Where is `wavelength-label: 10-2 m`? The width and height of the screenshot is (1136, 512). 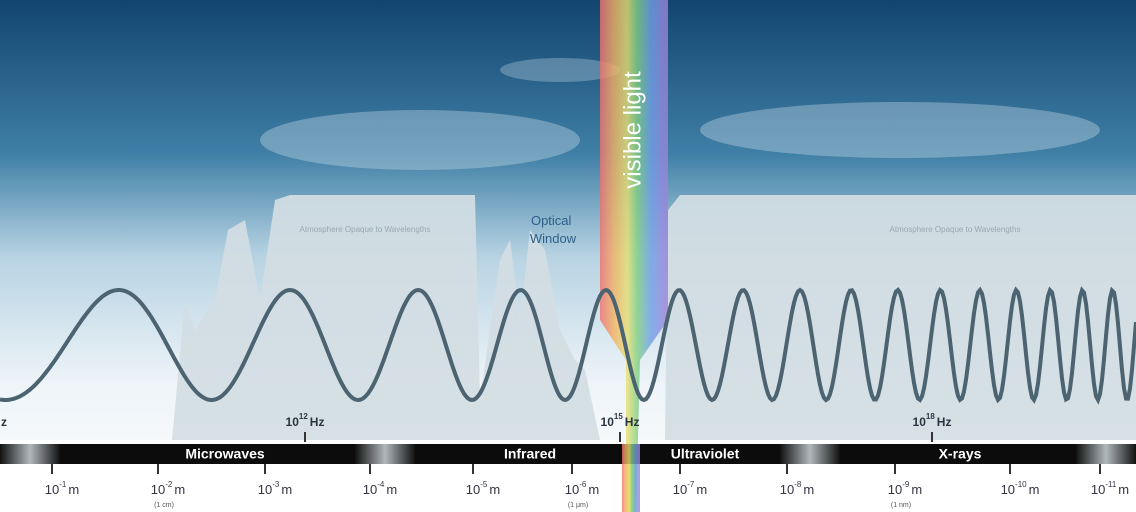
wavelength-label: 10-2 m is located at coordinates (168, 488).